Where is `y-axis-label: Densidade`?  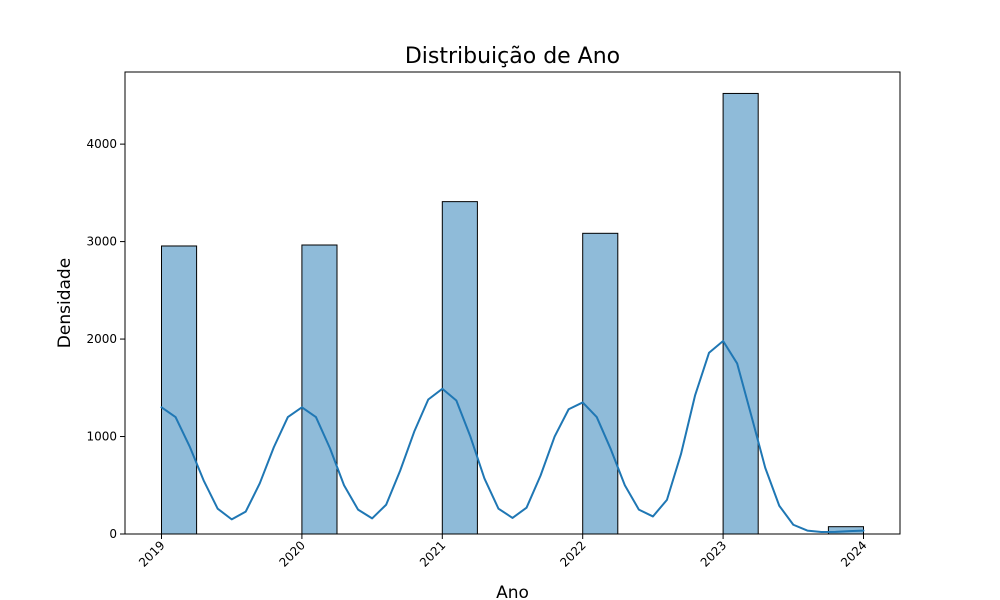
y-axis-label: Densidade is located at coordinates (65, 303).